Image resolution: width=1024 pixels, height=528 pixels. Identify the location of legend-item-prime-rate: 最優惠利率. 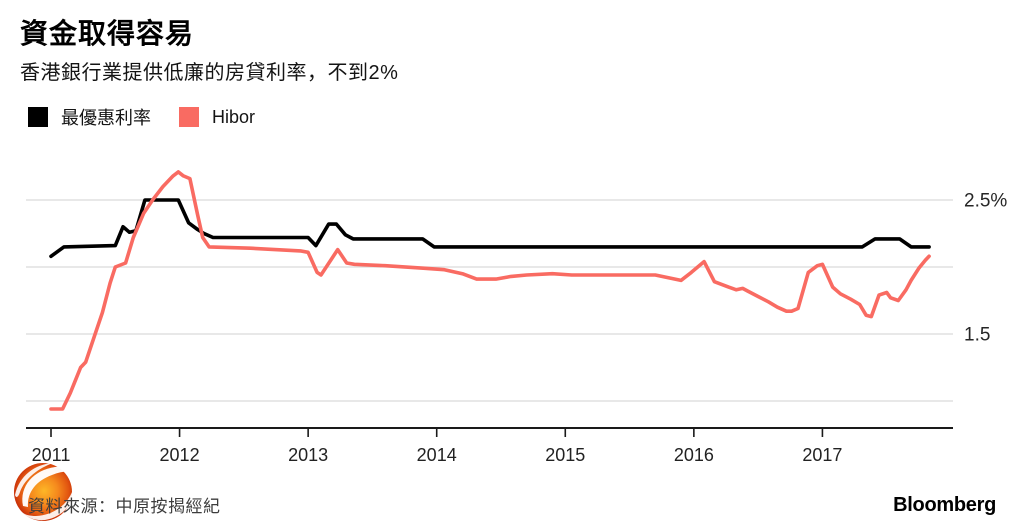
(89, 117).